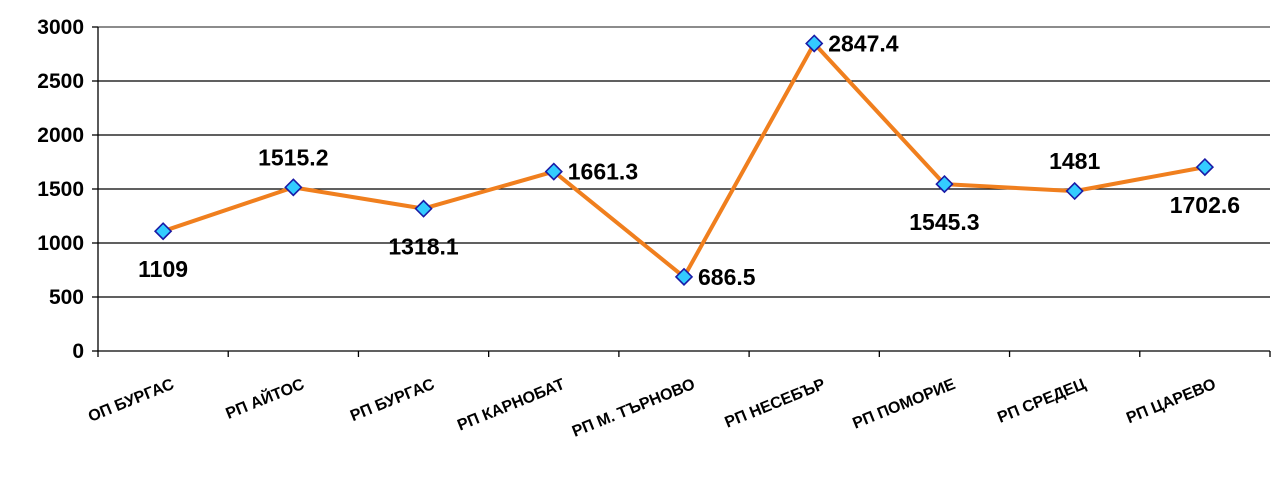 Image resolution: width=1278 pixels, height=482 pixels. Describe the element at coordinates (727, 277) in the screenshot. I see `data-label: 686.5` at that location.